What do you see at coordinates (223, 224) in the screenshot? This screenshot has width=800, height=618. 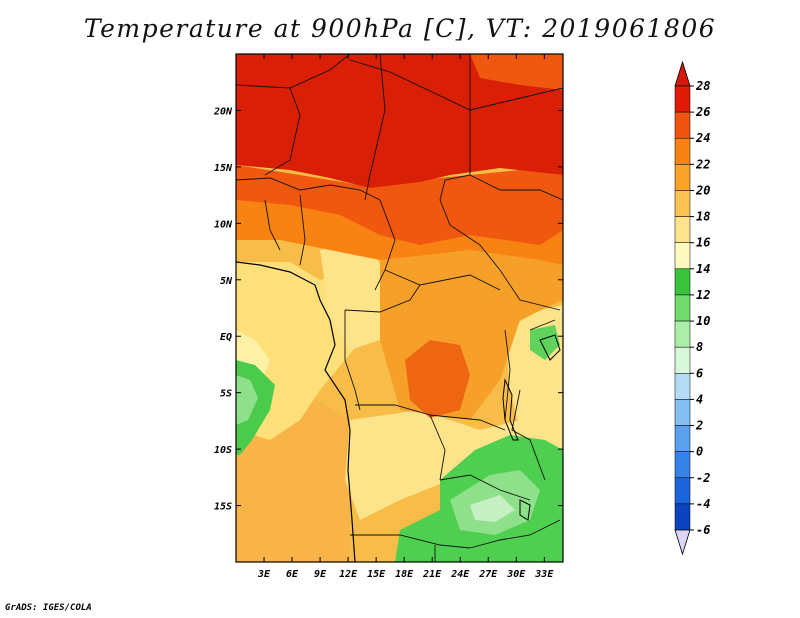 I see `lat-tick-label: 10N` at bounding box center [223, 224].